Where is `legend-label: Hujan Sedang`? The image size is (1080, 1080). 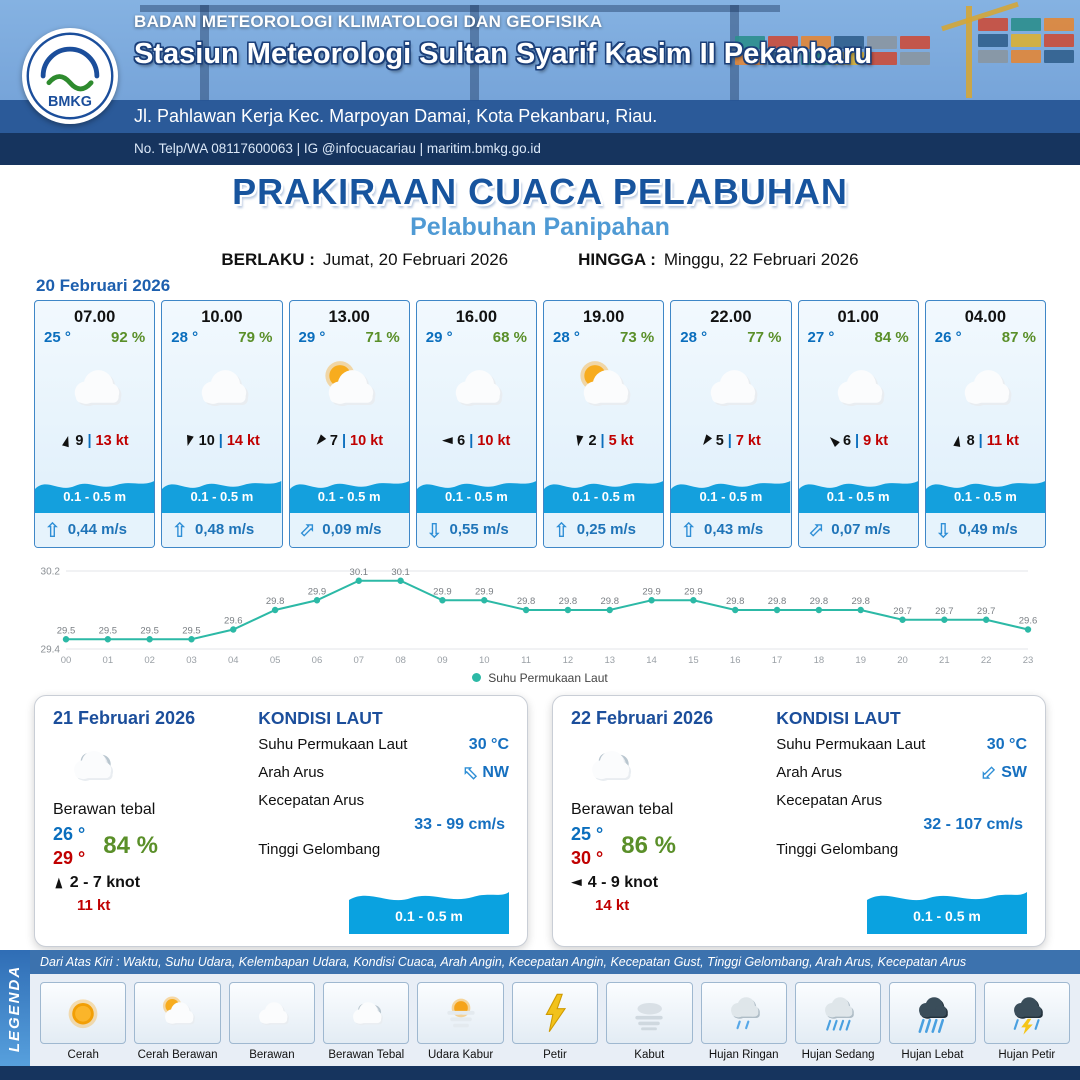
legend-label: Hujan Sedang is located at coordinates (838, 1055).